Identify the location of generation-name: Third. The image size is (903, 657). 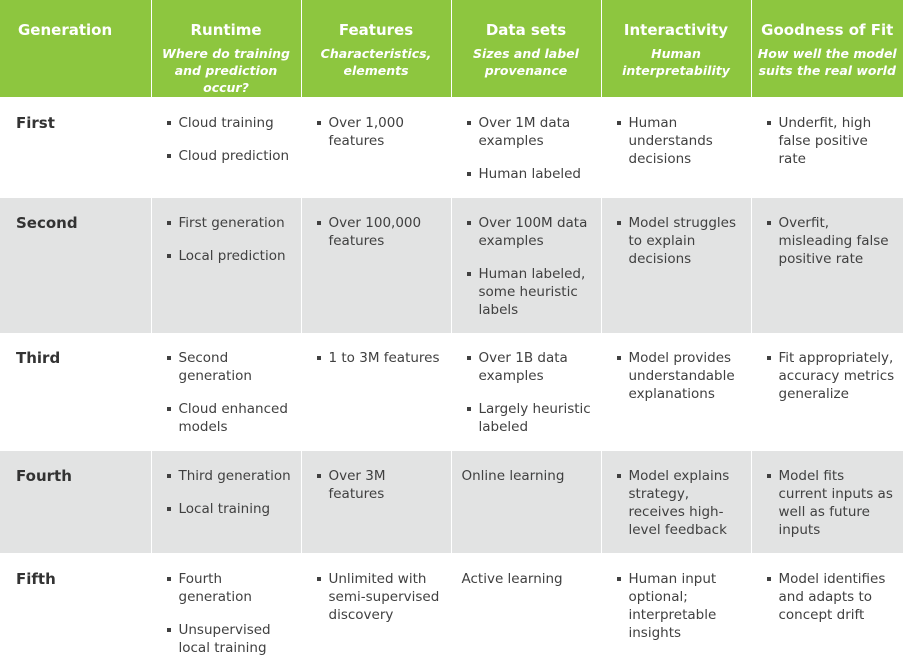
(76, 392).